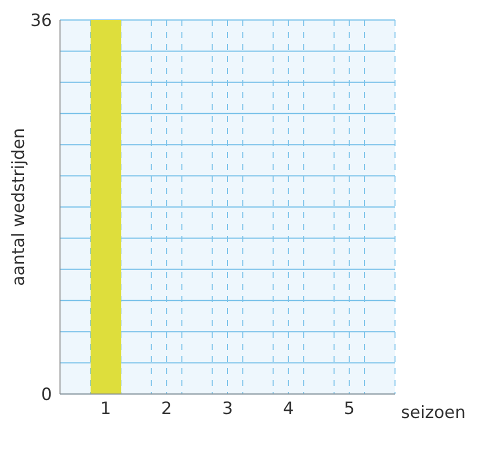 The height and width of the screenshot is (454, 483). Describe the element at coordinates (106, 409) in the screenshot. I see `x-tick-label: 1` at that location.